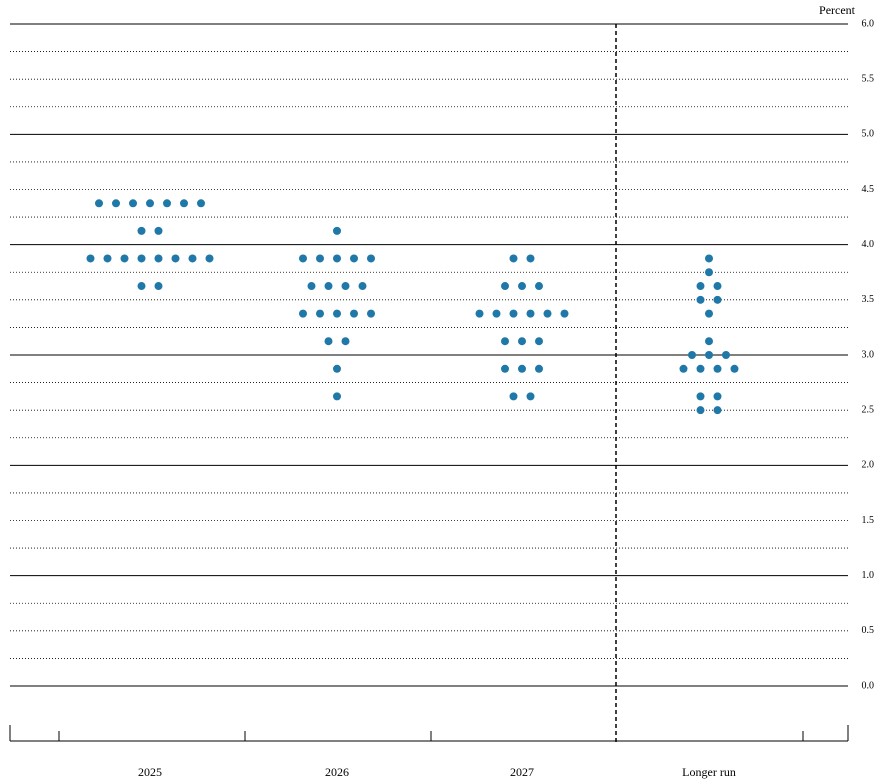 Image resolution: width=879 pixels, height=784 pixels. I want to click on y-tick-label: 2.0, so click(868, 465).